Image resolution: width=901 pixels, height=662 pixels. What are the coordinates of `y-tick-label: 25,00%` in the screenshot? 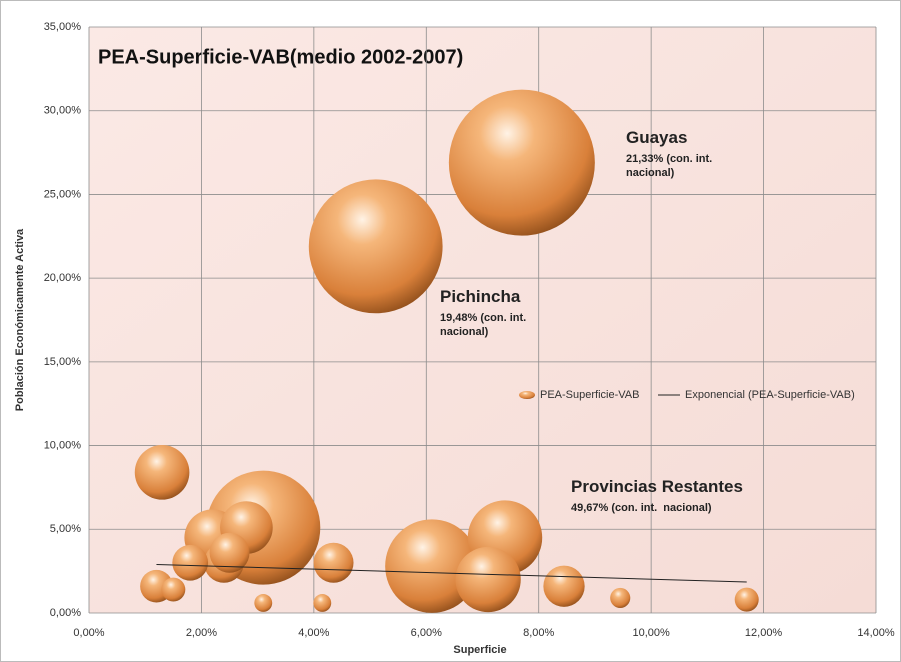 It's located at (63, 194).